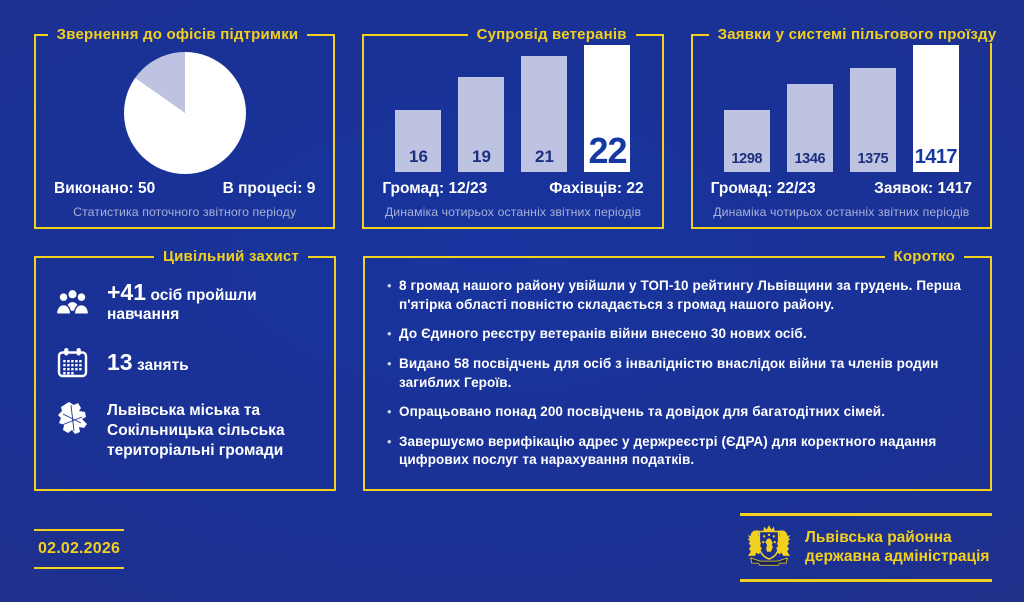 The width and height of the screenshot is (1024, 602). Describe the element at coordinates (551, 34) in the screenshot. I see `panel-veterans-title: Супровід ветеранів` at that location.